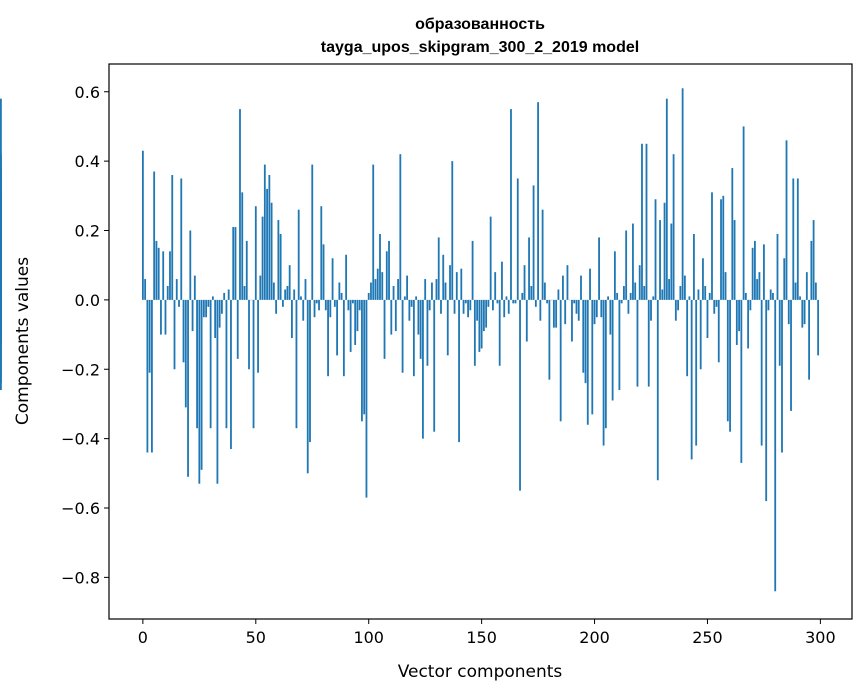 The image size is (867, 696). I want to click on x-tick-label: 0, so click(143, 637).